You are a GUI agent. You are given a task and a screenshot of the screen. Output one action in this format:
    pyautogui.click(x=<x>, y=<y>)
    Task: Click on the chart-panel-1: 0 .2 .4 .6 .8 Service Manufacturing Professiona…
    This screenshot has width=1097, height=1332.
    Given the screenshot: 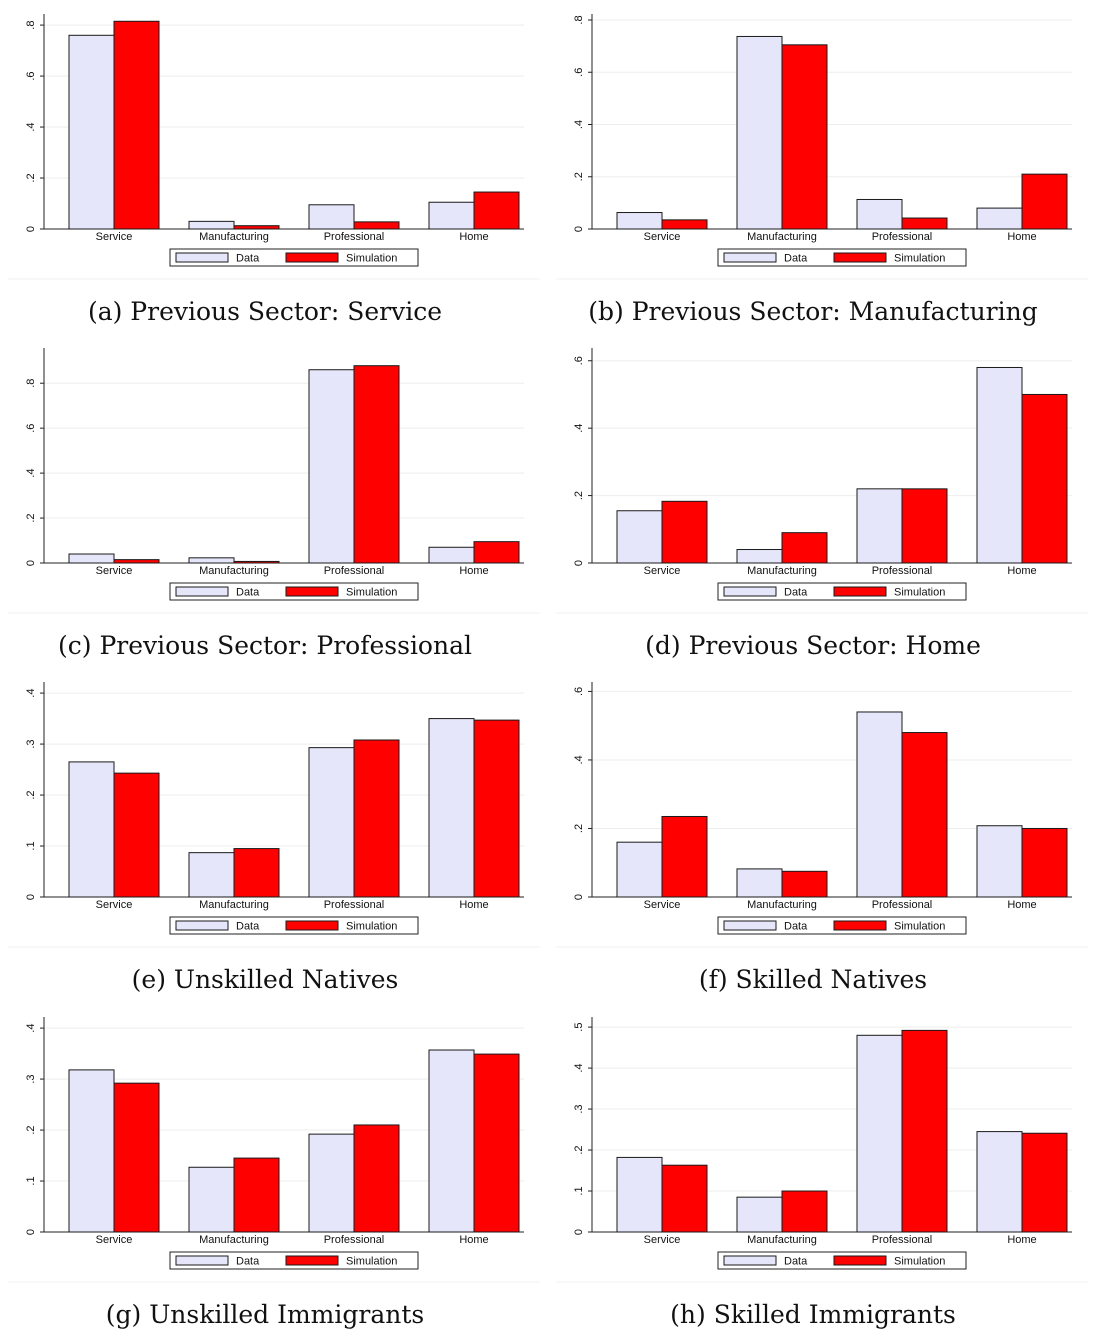 What is the action you would take?
    pyautogui.click(x=274, y=170)
    